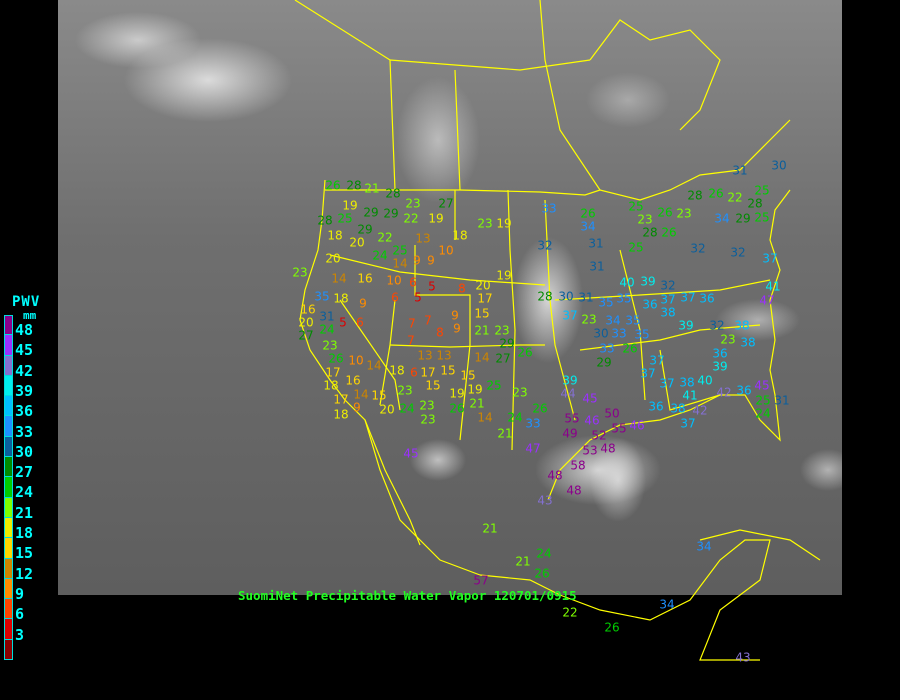  I want to click on station-pwv-value: 30, so click(778, 166).